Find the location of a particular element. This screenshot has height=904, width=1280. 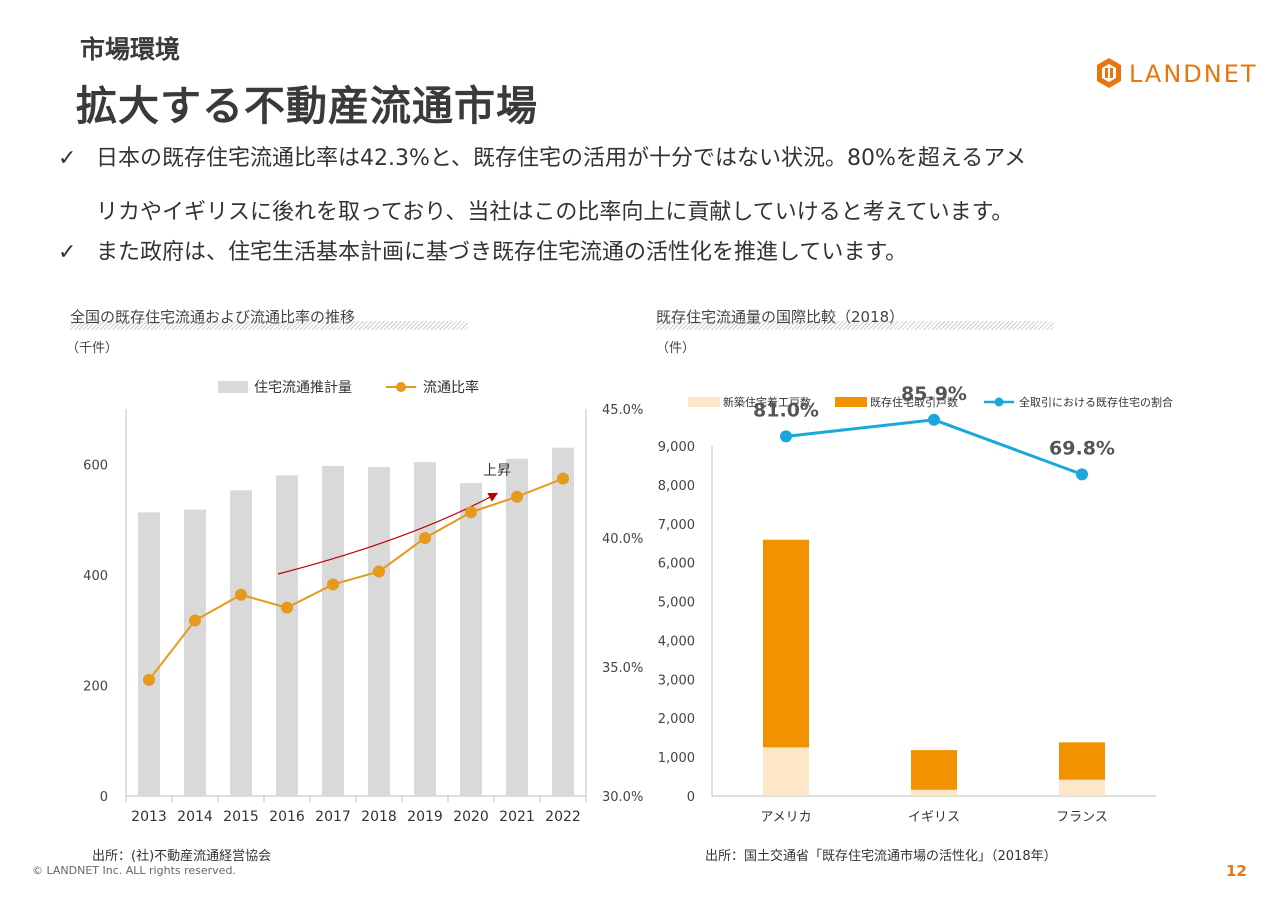

bar-existing-イギリス is located at coordinates (934, 770).